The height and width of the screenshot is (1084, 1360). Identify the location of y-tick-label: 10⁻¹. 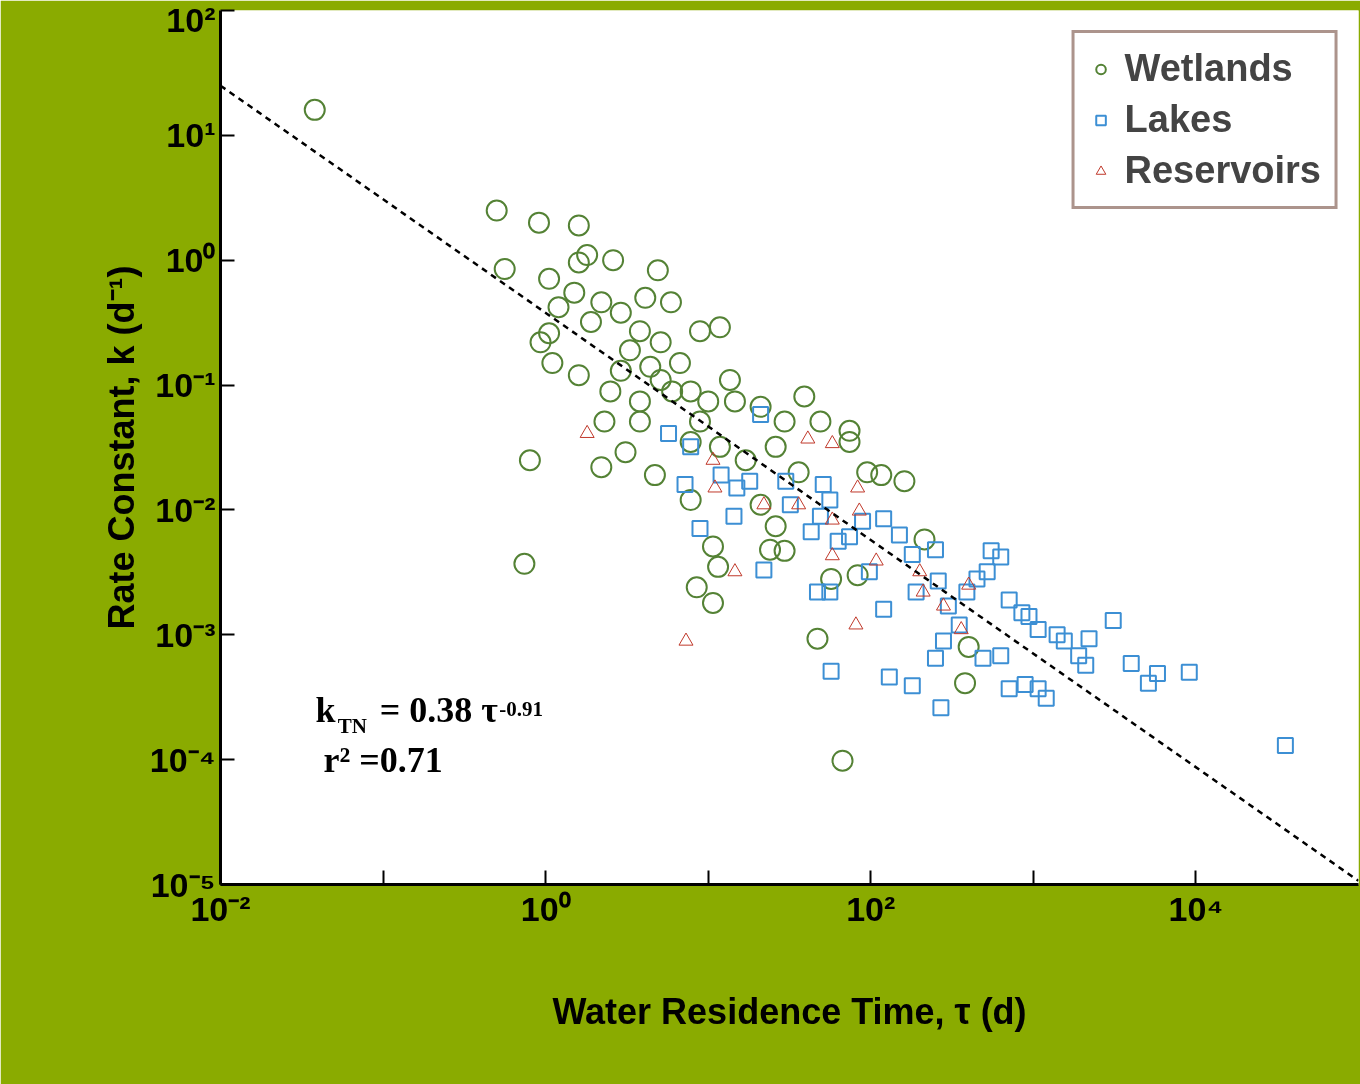
(185, 385).